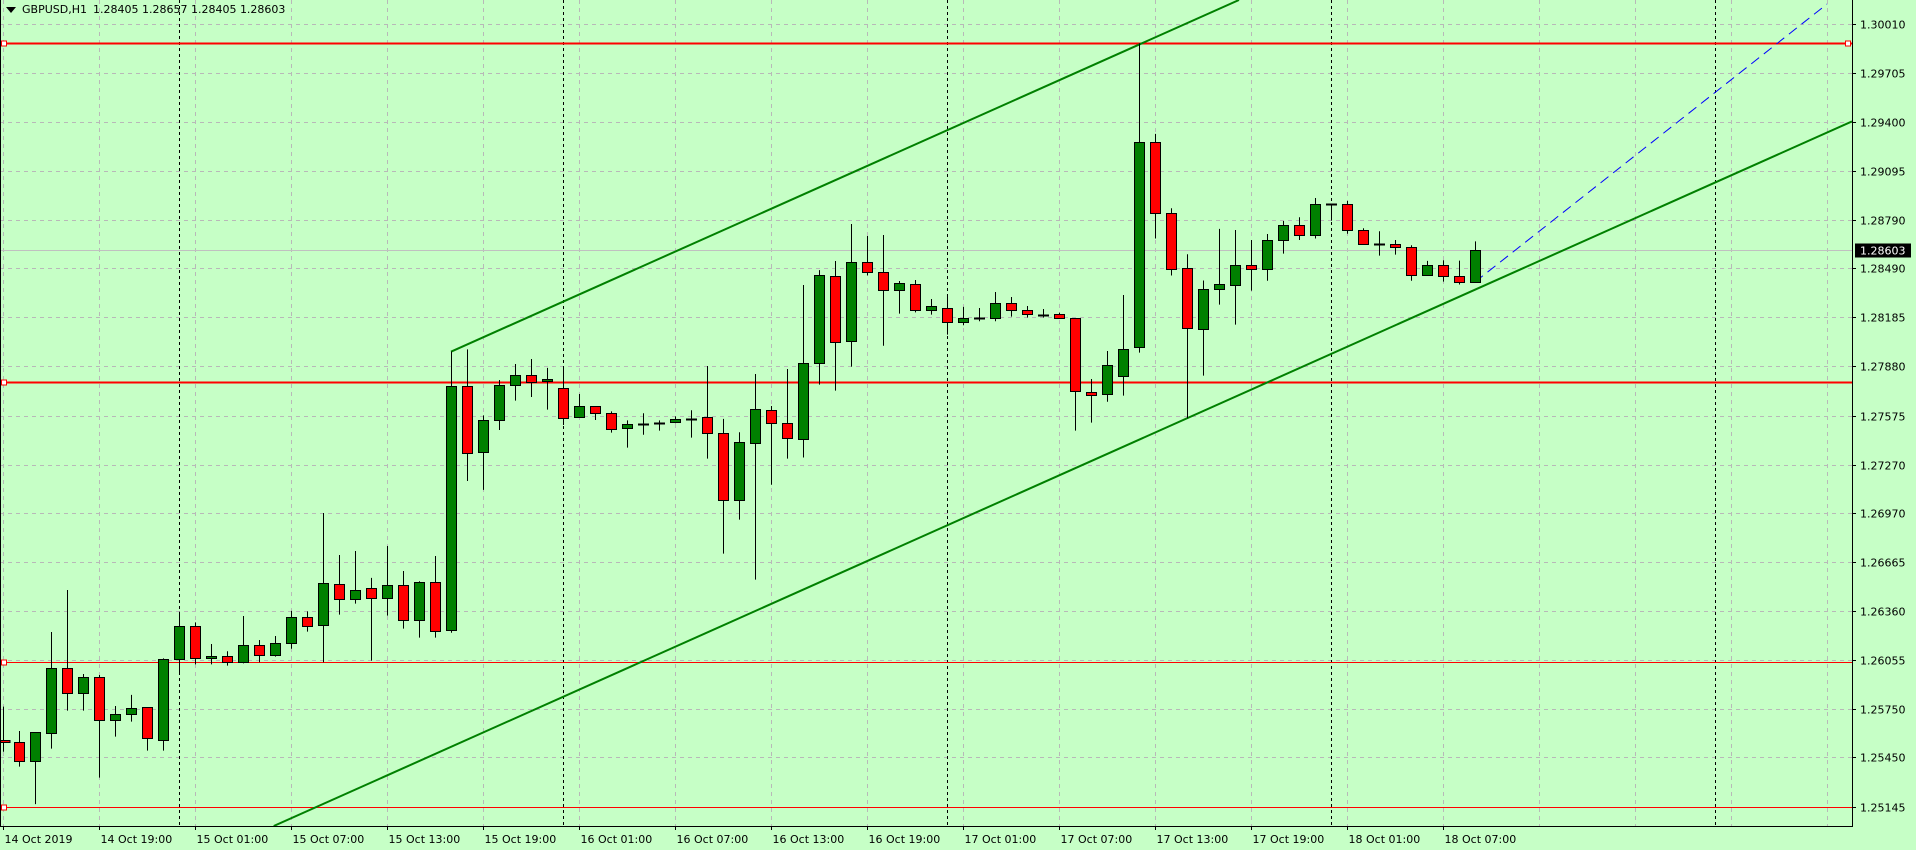 This screenshot has width=1916, height=850. What do you see at coordinates (1385, 839) in the screenshot?
I see `time-axis-label: 18 Oct 01:00` at bounding box center [1385, 839].